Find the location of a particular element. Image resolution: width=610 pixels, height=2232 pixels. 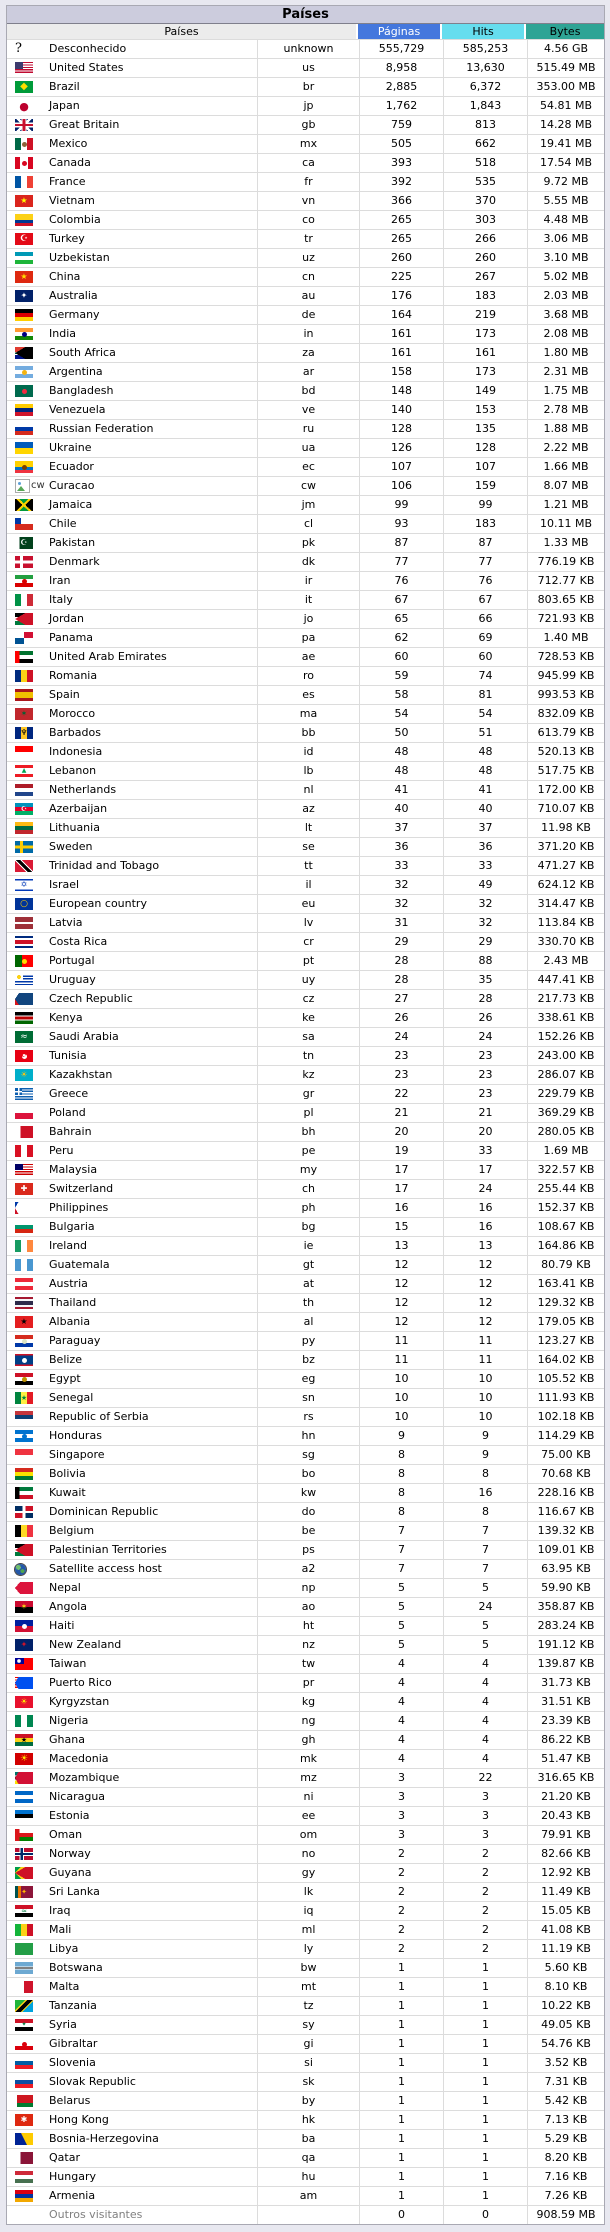

table-row: Philippines ph 16 16 152.37 KB is located at coordinates (305, 1207).